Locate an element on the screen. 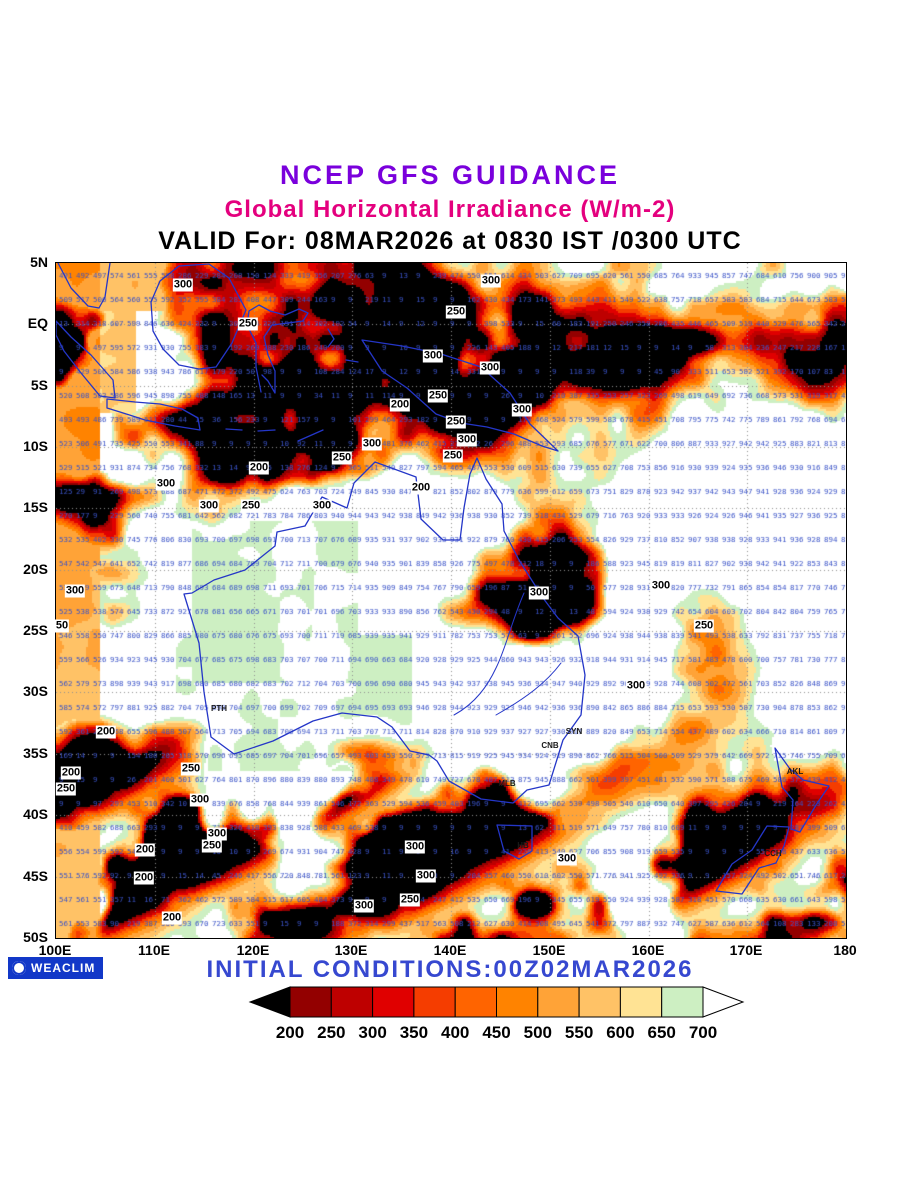  title-variable: Global Horizontal Irradiance (W/m-2) is located at coordinates (450, 209).